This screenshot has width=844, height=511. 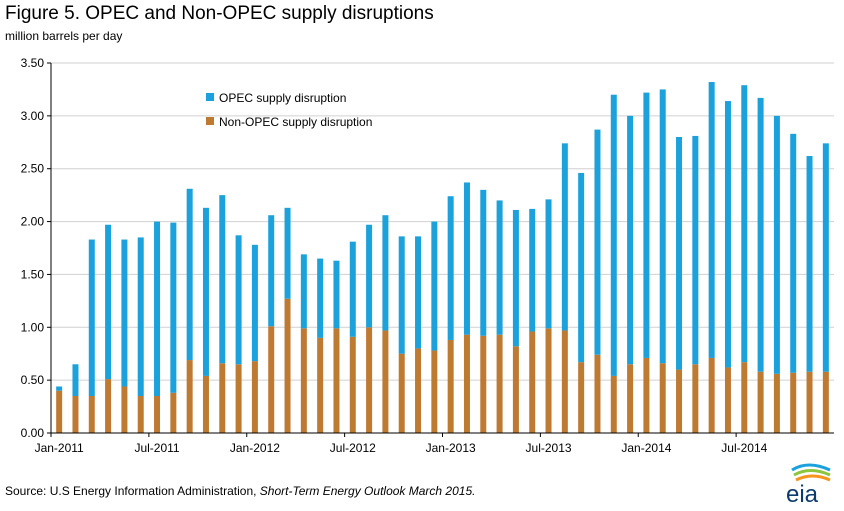 What do you see at coordinates (646, 448) in the screenshot?
I see `x-tick-label: Jan-2014` at bounding box center [646, 448].